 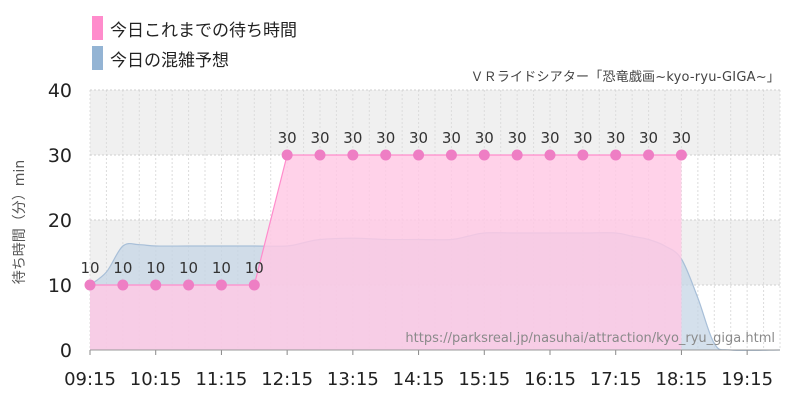 I want to click on legend-item-forecast: 今日の混雑予想, so click(x=194, y=58).